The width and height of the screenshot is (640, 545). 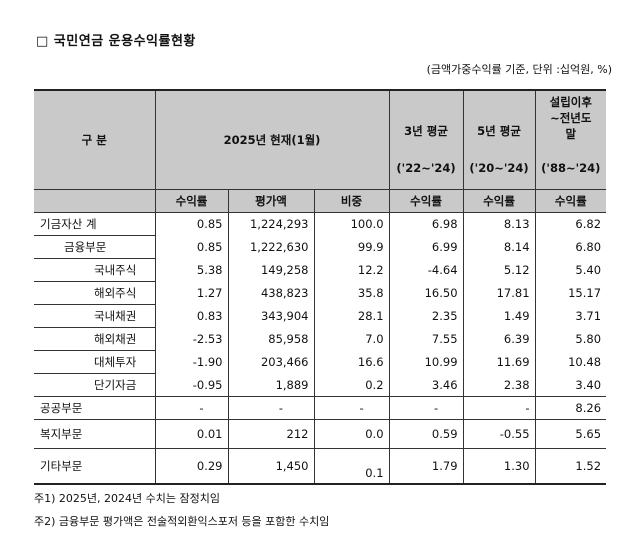 What do you see at coordinates (95, 316) in the screenshot?
I see `row-label: 국내채권` at bounding box center [95, 316].